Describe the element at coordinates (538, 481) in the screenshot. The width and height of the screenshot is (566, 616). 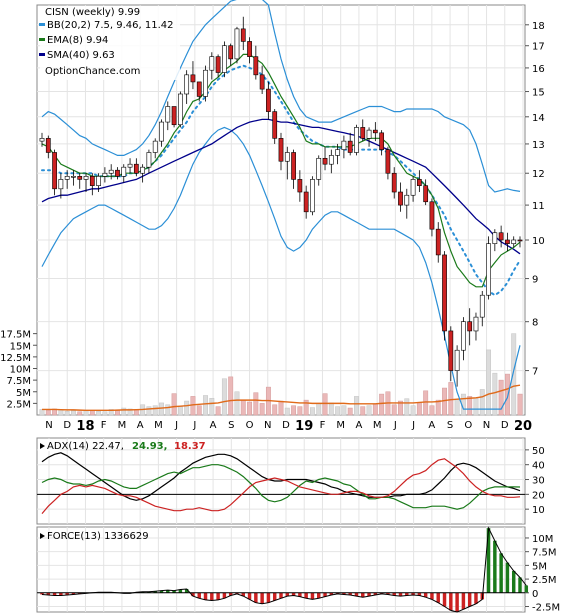
I see `adx-tick-label: 30` at that location.